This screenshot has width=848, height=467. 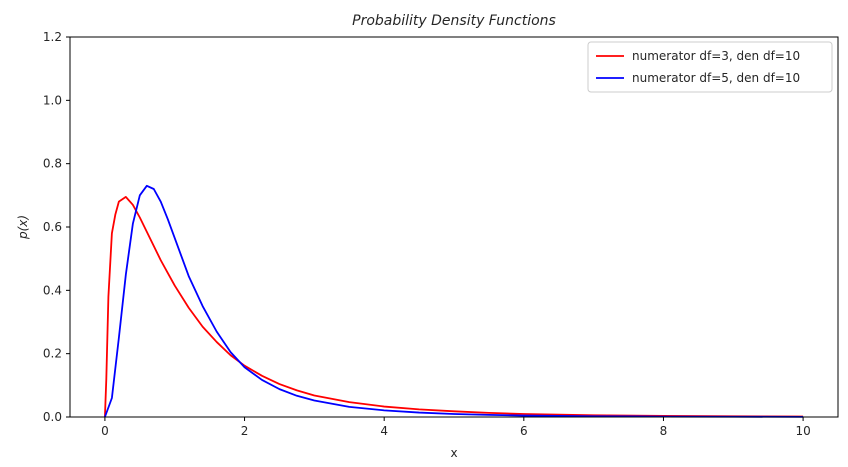 I want to click on y-tick-label: 0.8, so click(x=52, y=164).